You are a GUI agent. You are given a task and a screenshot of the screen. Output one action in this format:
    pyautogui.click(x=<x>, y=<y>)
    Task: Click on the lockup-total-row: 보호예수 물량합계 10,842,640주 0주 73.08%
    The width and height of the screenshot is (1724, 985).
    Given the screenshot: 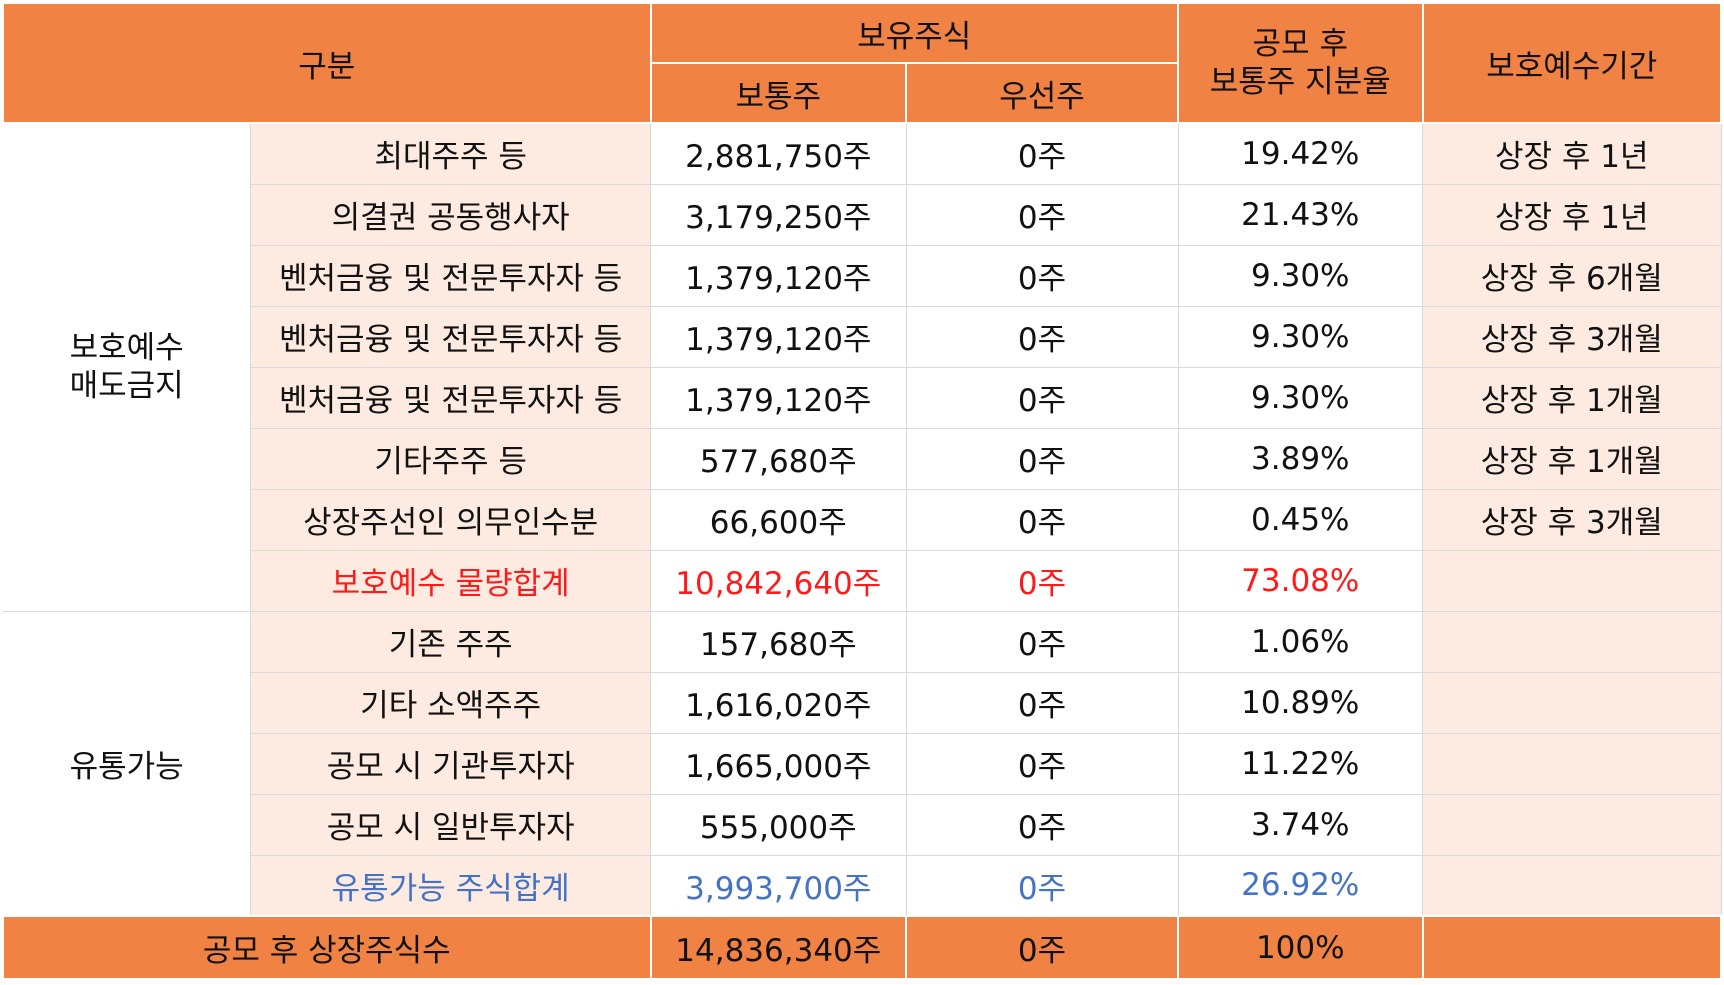 What is the action you would take?
    pyautogui.click(x=862, y=580)
    